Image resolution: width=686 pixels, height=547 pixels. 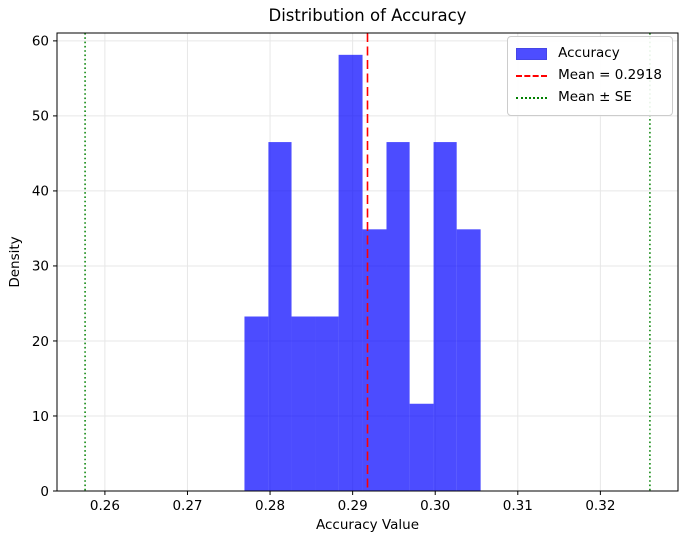 I want to click on x-tick-label: 0.32, so click(x=600, y=506).